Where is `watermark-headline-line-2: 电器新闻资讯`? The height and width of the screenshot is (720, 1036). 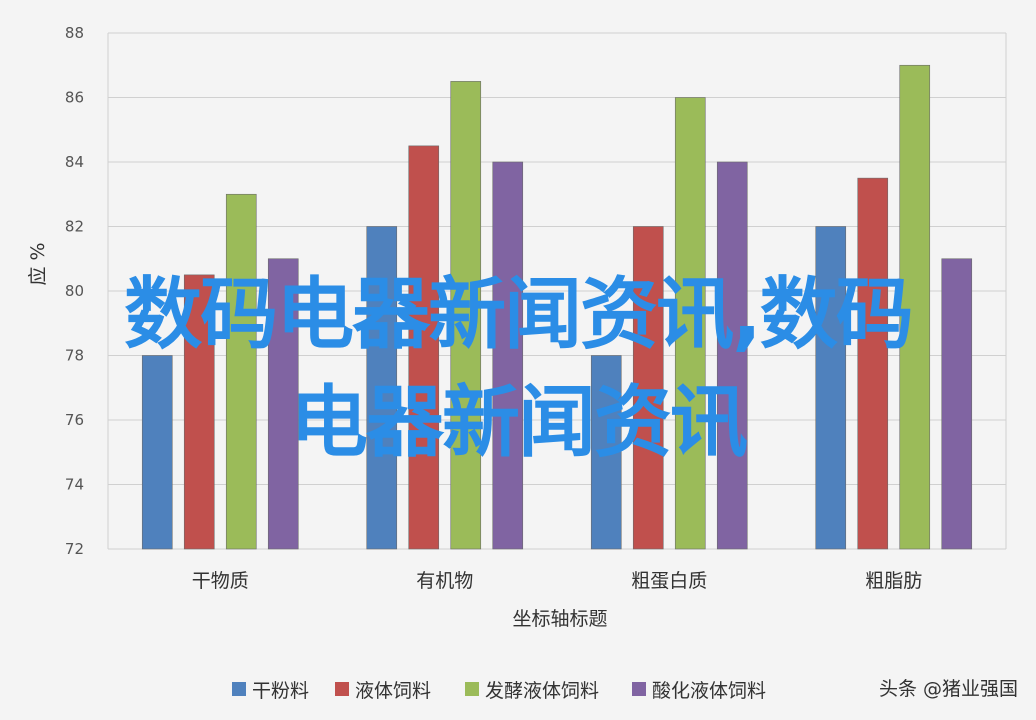 watermark-headline-line-2: 电器新闻资讯 is located at coordinates (518, 423).